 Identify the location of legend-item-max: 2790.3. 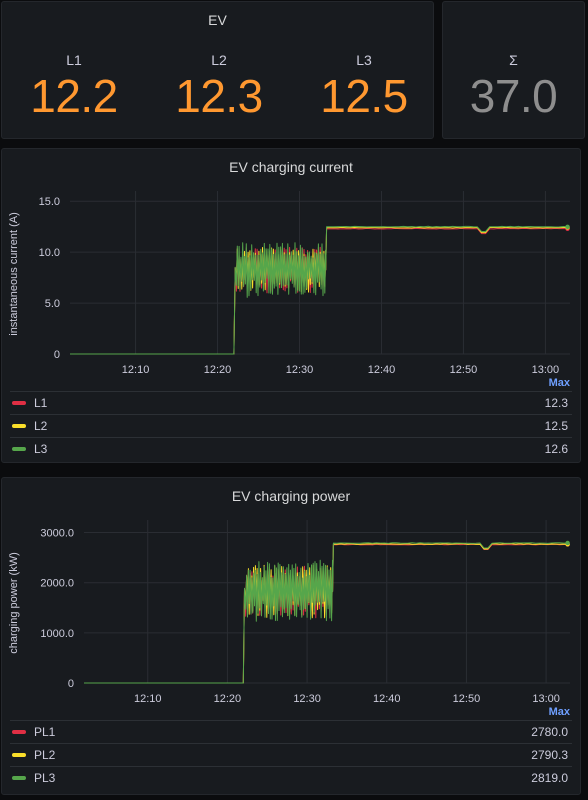
(549, 755).